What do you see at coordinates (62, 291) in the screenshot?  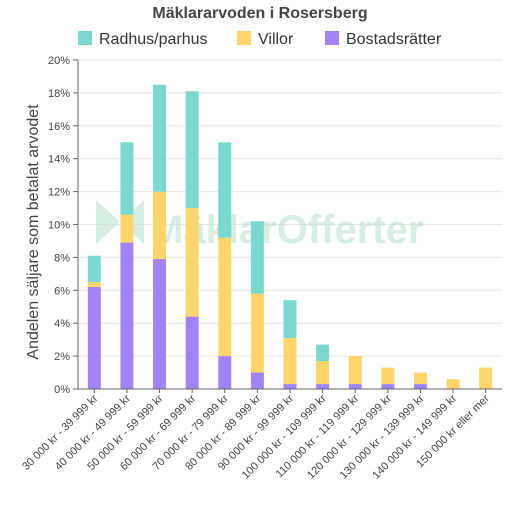 I see `y-tick-label: 6%` at bounding box center [62, 291].